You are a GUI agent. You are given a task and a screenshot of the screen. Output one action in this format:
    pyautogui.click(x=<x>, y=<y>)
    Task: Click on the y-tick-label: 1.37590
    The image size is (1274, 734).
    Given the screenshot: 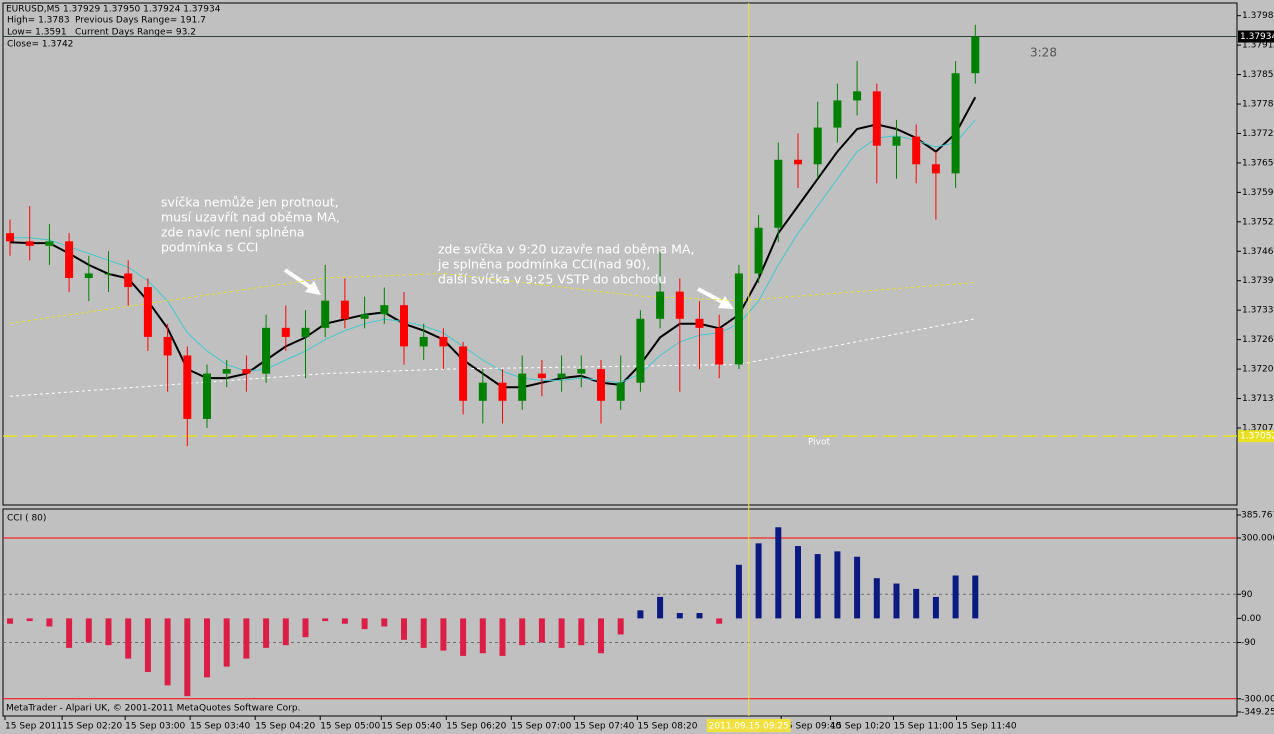 What is the action you would take?
    pyautogui.click(x=1258, y=193)
    